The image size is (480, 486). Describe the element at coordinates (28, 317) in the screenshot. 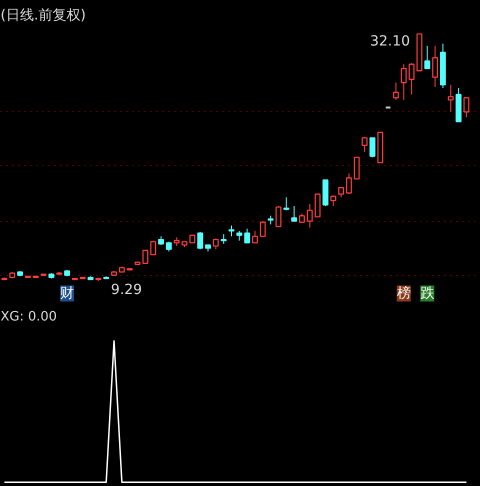

I see `chart-title: XG: 0.00` at that location.